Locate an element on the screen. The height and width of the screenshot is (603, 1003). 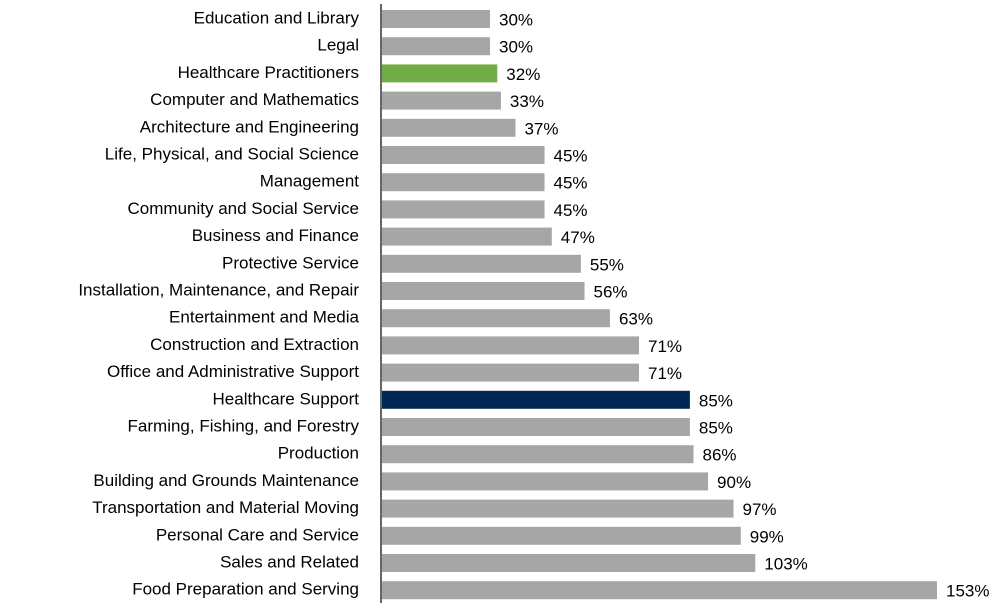
value-label: 103% is located at coordinates (785, 563).